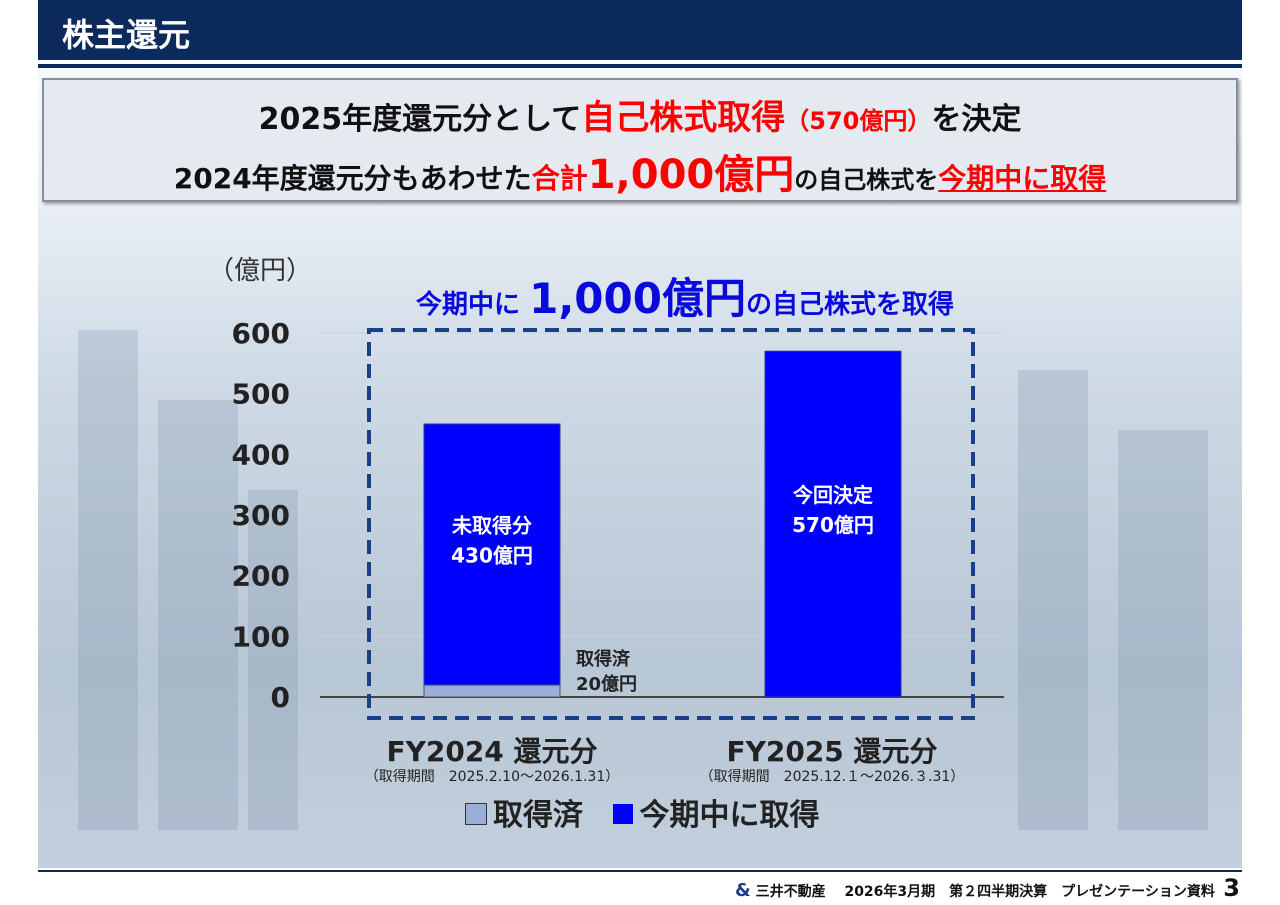  Describe the element at coordinates (261, 576) in the screenshot. I see `y-tick-label: 200` at that location.